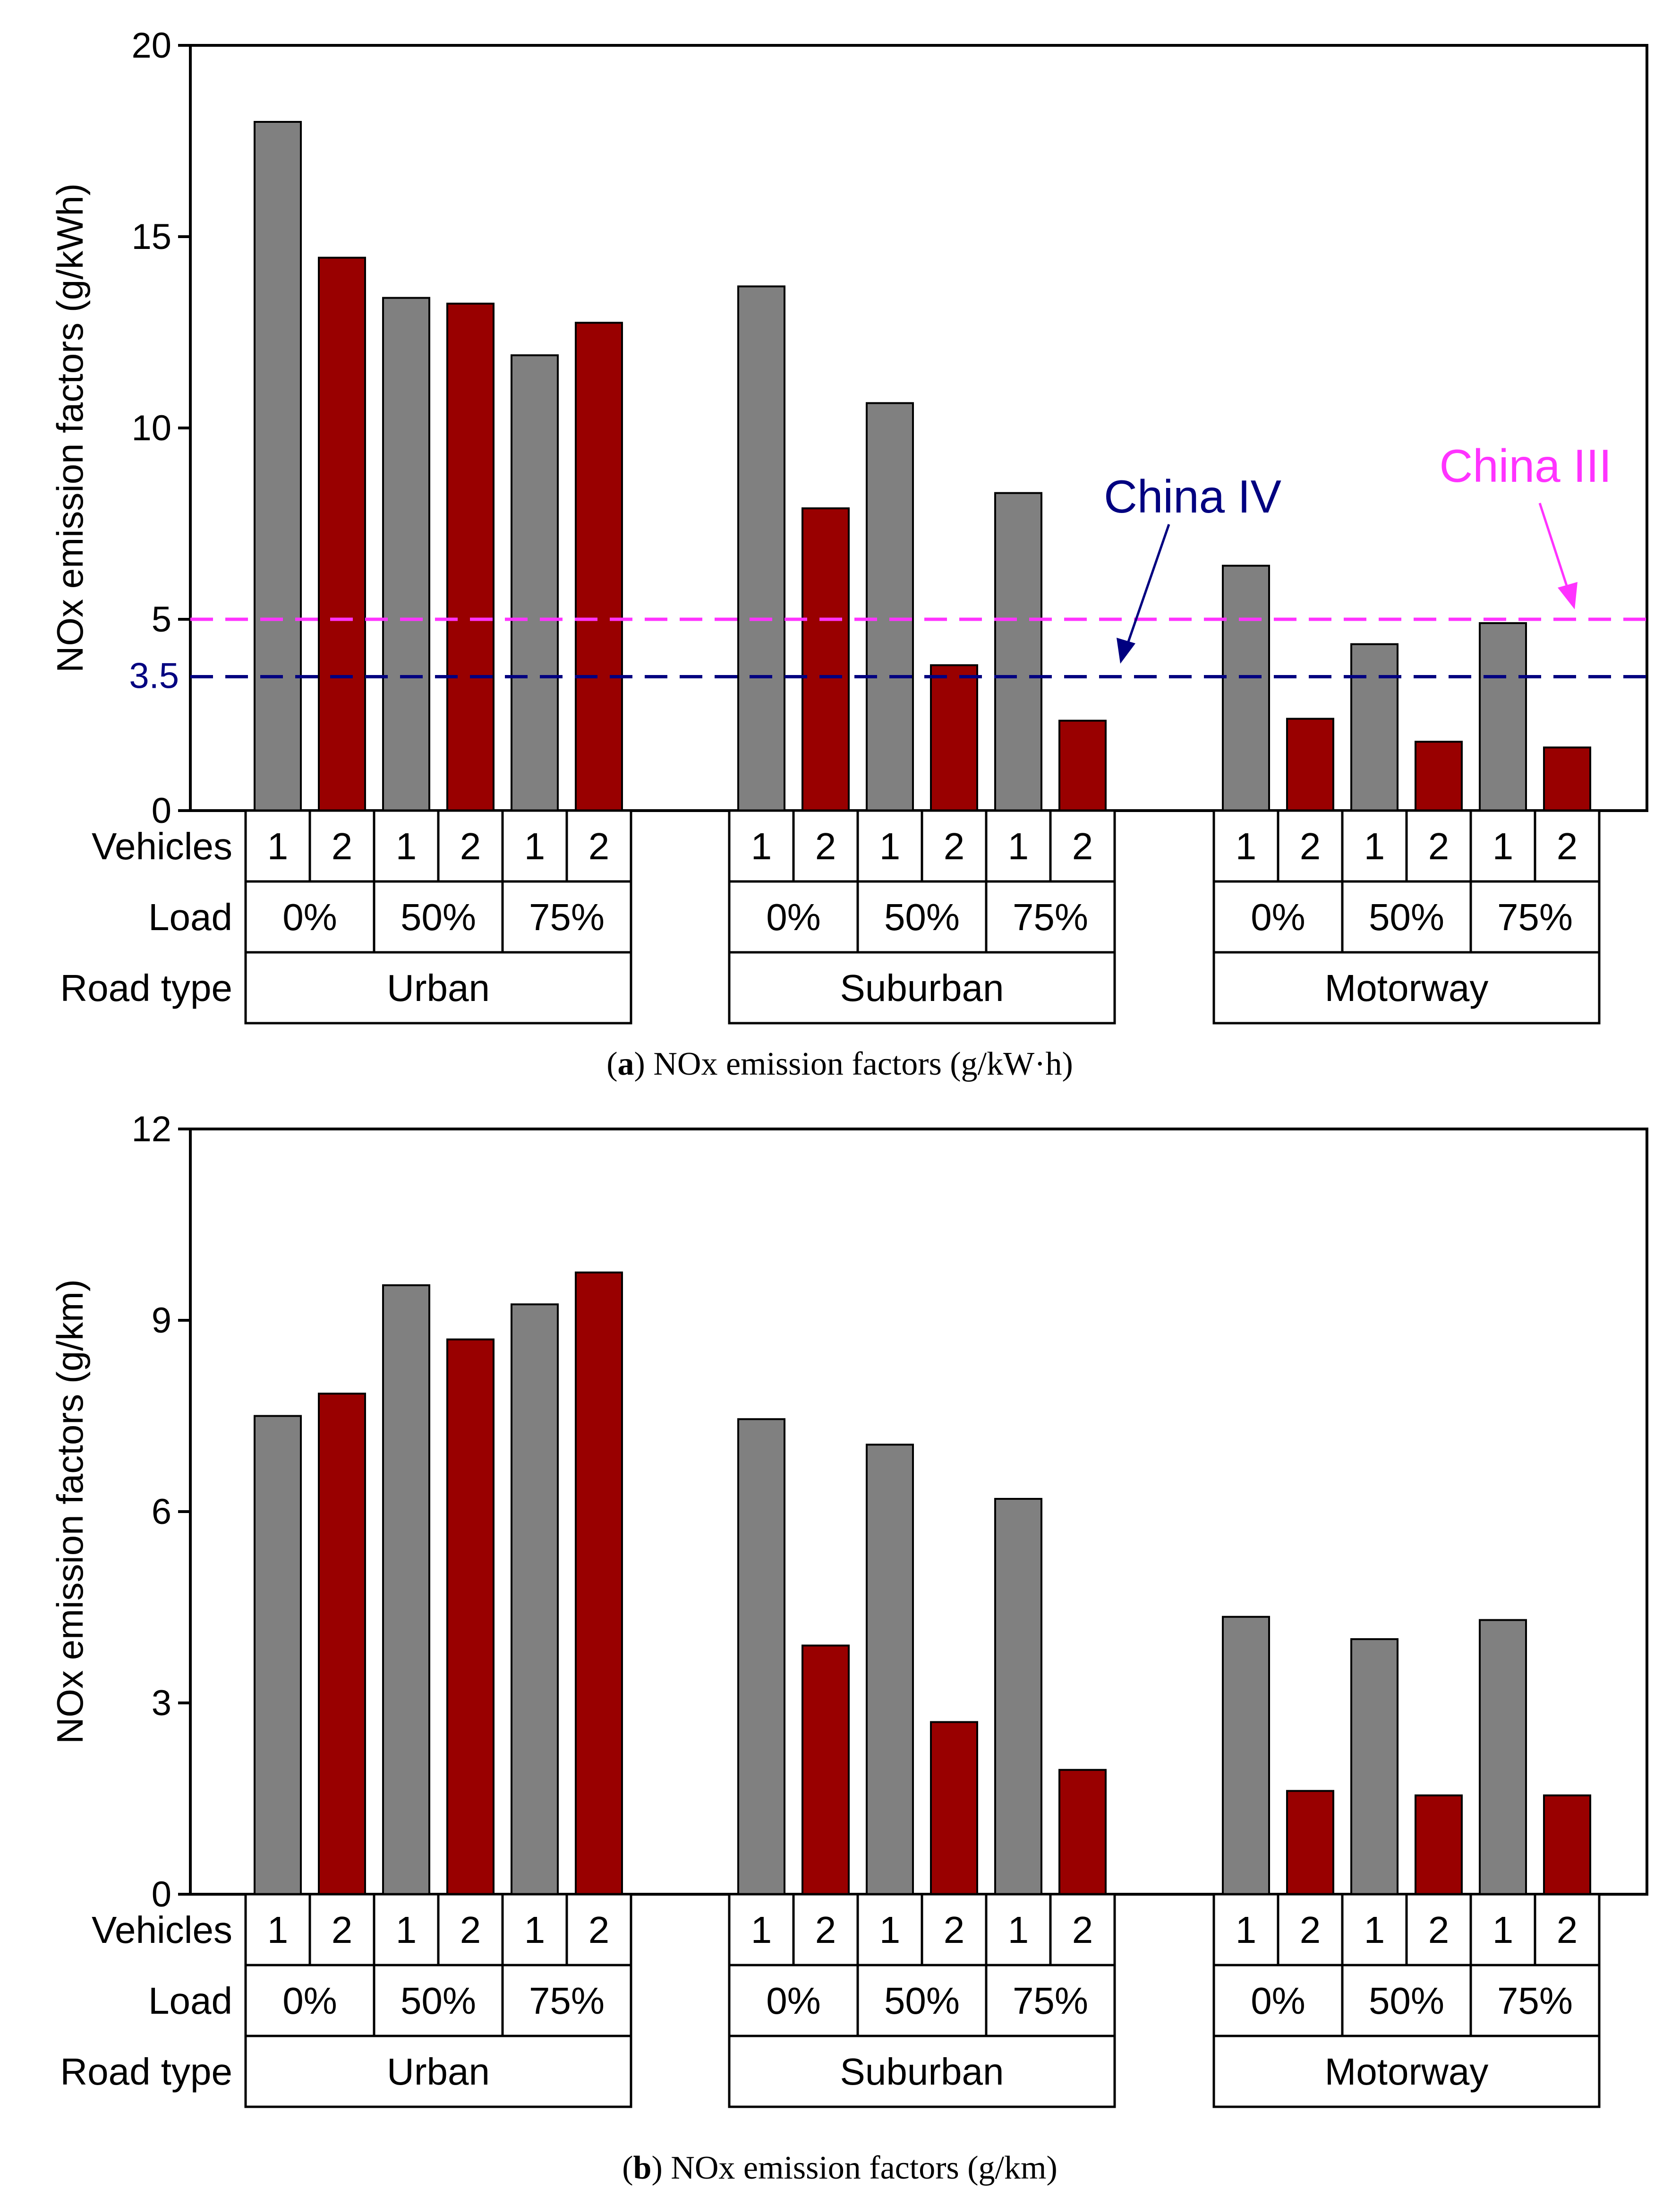 The height and width of the screenshot is (2206, 1680). I want to click on bar-vehicle2-motorway-50pct, so click(1439, 1845).